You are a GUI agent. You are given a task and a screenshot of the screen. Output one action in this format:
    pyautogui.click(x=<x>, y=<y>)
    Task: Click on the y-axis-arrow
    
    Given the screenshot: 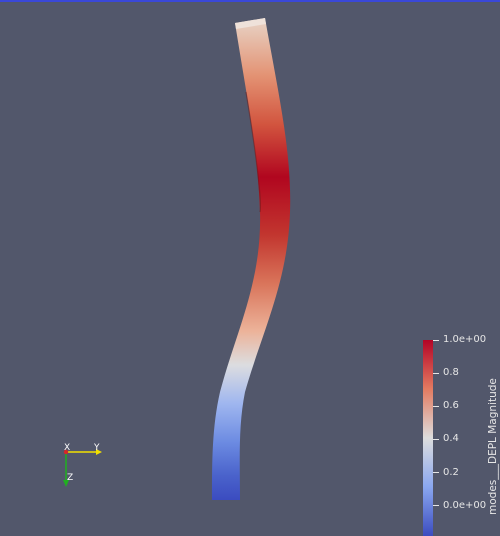 What is the action you would take?
    pyautogui.click(x=99, y=452)
    